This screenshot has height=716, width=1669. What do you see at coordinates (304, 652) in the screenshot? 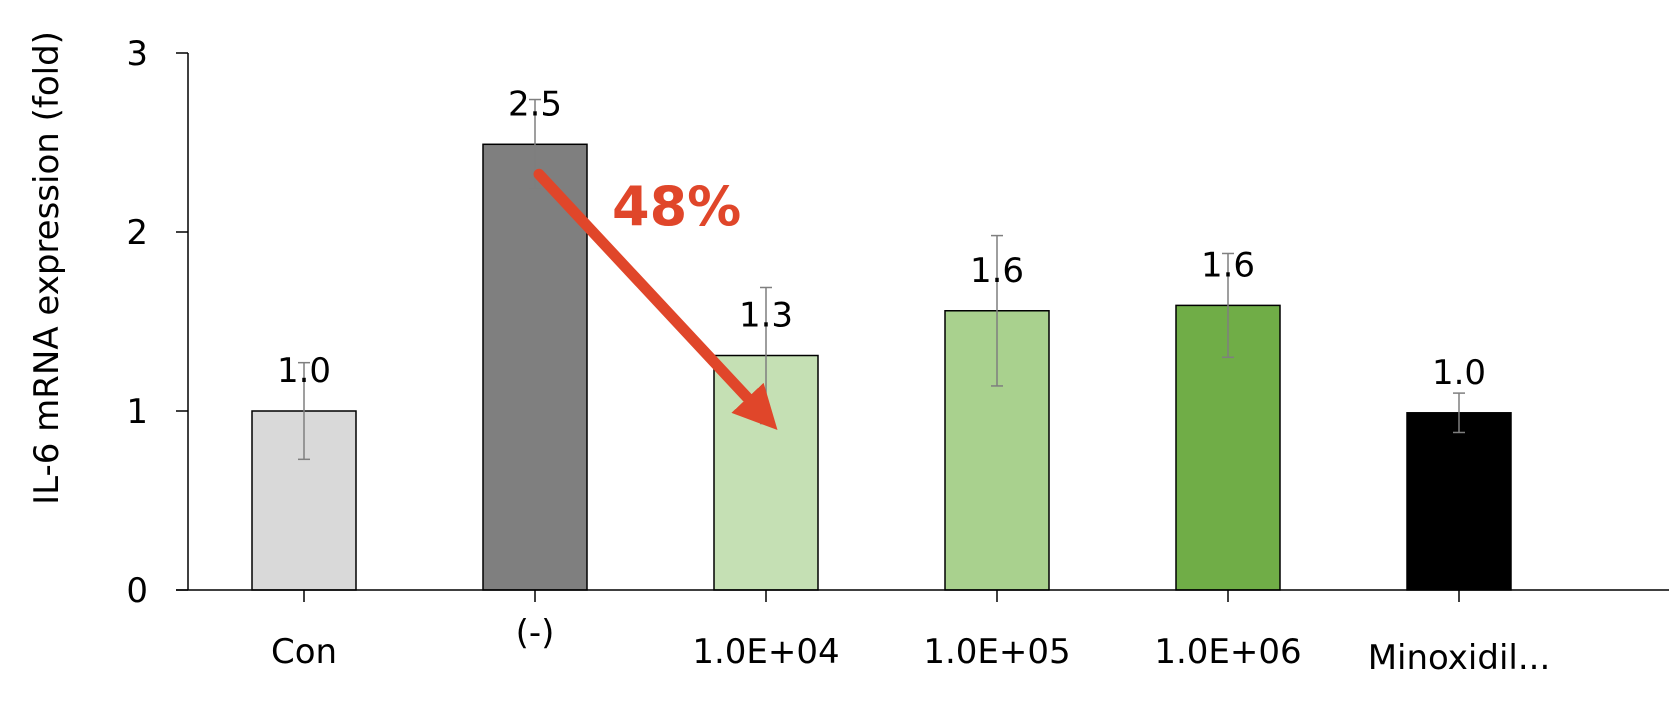
I see `x-tick-label: Con` at bounding box center [304, 652].